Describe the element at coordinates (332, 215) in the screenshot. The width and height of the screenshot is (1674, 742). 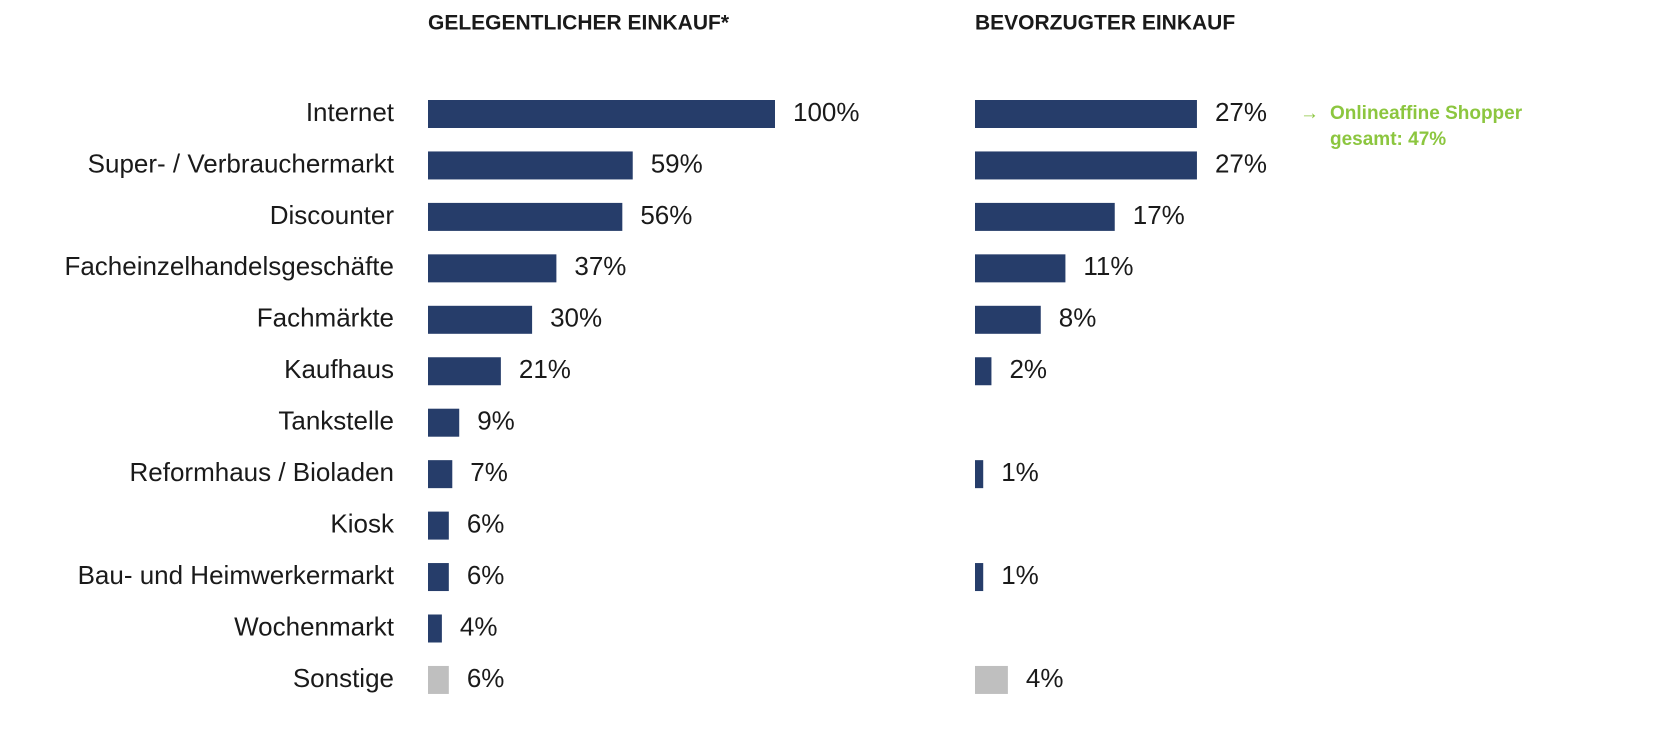
I see `category-label: Discounter` at that location.